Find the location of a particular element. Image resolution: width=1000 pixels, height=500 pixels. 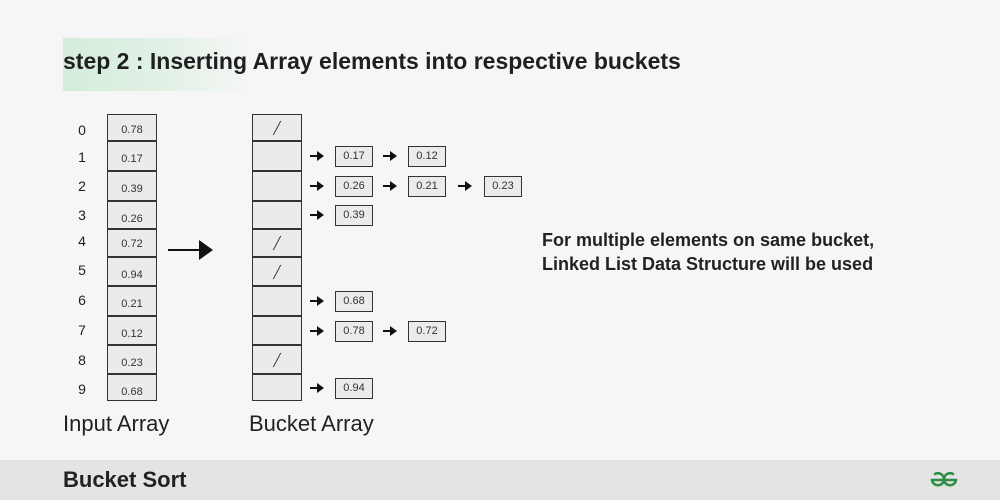

input-cell: 0.23 is located at coordinates (132, 359).